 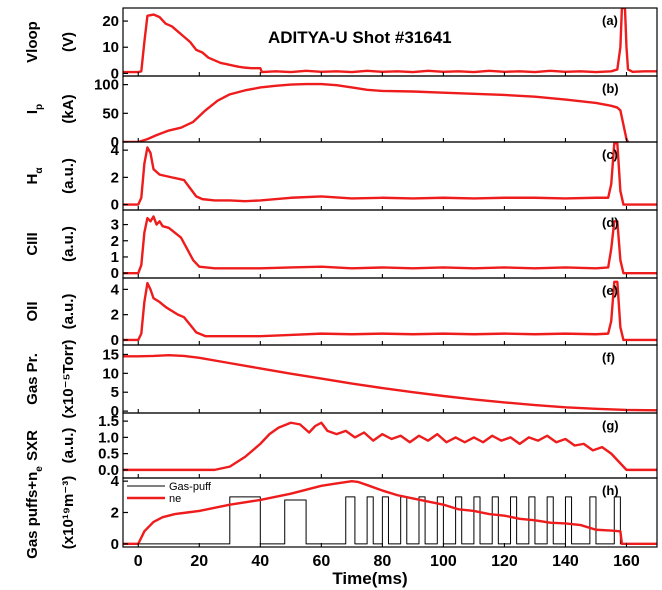 What do you see at coordinates (138, 561) in the screenshot?
I see `x-tick-label: 0` at bounding box center [138, 561].